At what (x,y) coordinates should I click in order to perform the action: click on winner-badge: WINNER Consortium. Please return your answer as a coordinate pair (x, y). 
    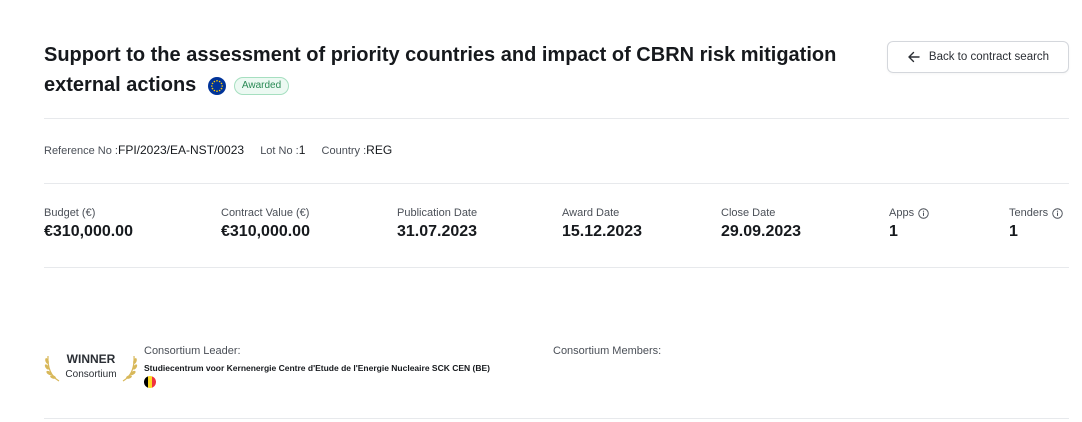
    Looking at the image, I should click on (91, 367).